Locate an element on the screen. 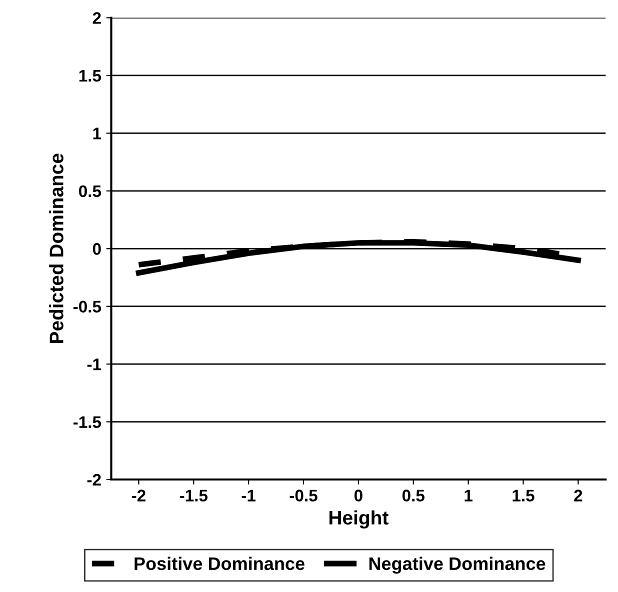  x-tick-label: 0.5 is located at coordinates (413, 496).